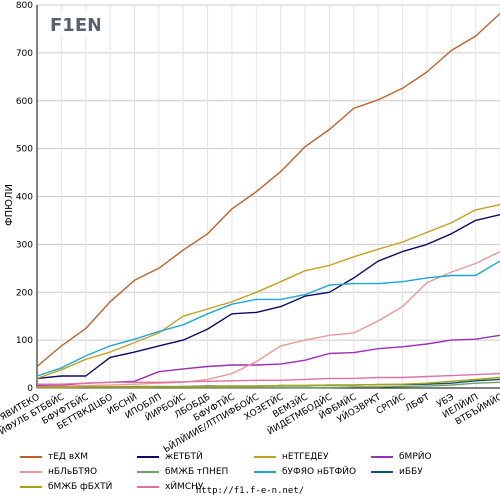  I want to click on legend-label: нЕТГЕДЕУ, so click(305, 457).